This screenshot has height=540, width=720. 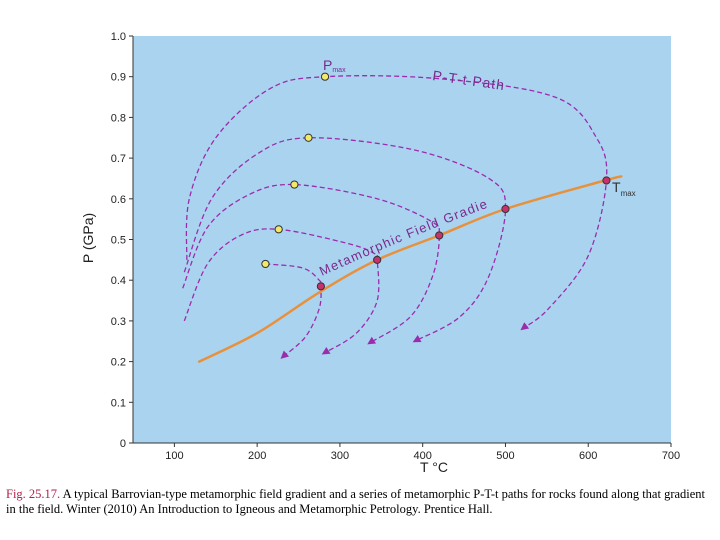 What do you see at coordinates (423, 456) in the screenshot?
I see `x-tick-label: 400` at bounding box center [423, 456].